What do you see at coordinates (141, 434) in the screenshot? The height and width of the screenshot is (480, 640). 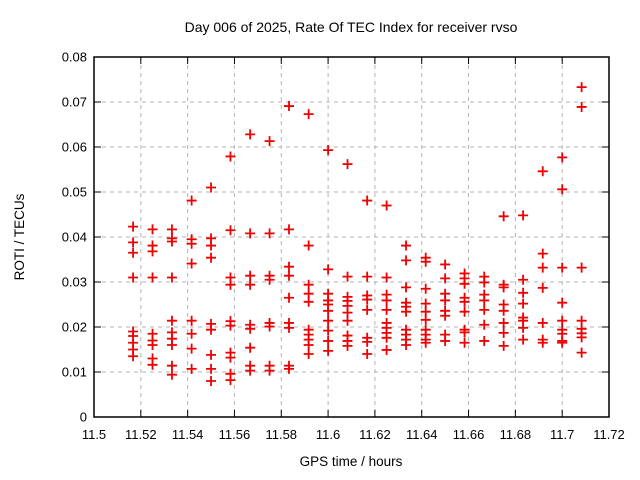 I see `x-tick-label: 11.52` at bounding box center [141, 434].